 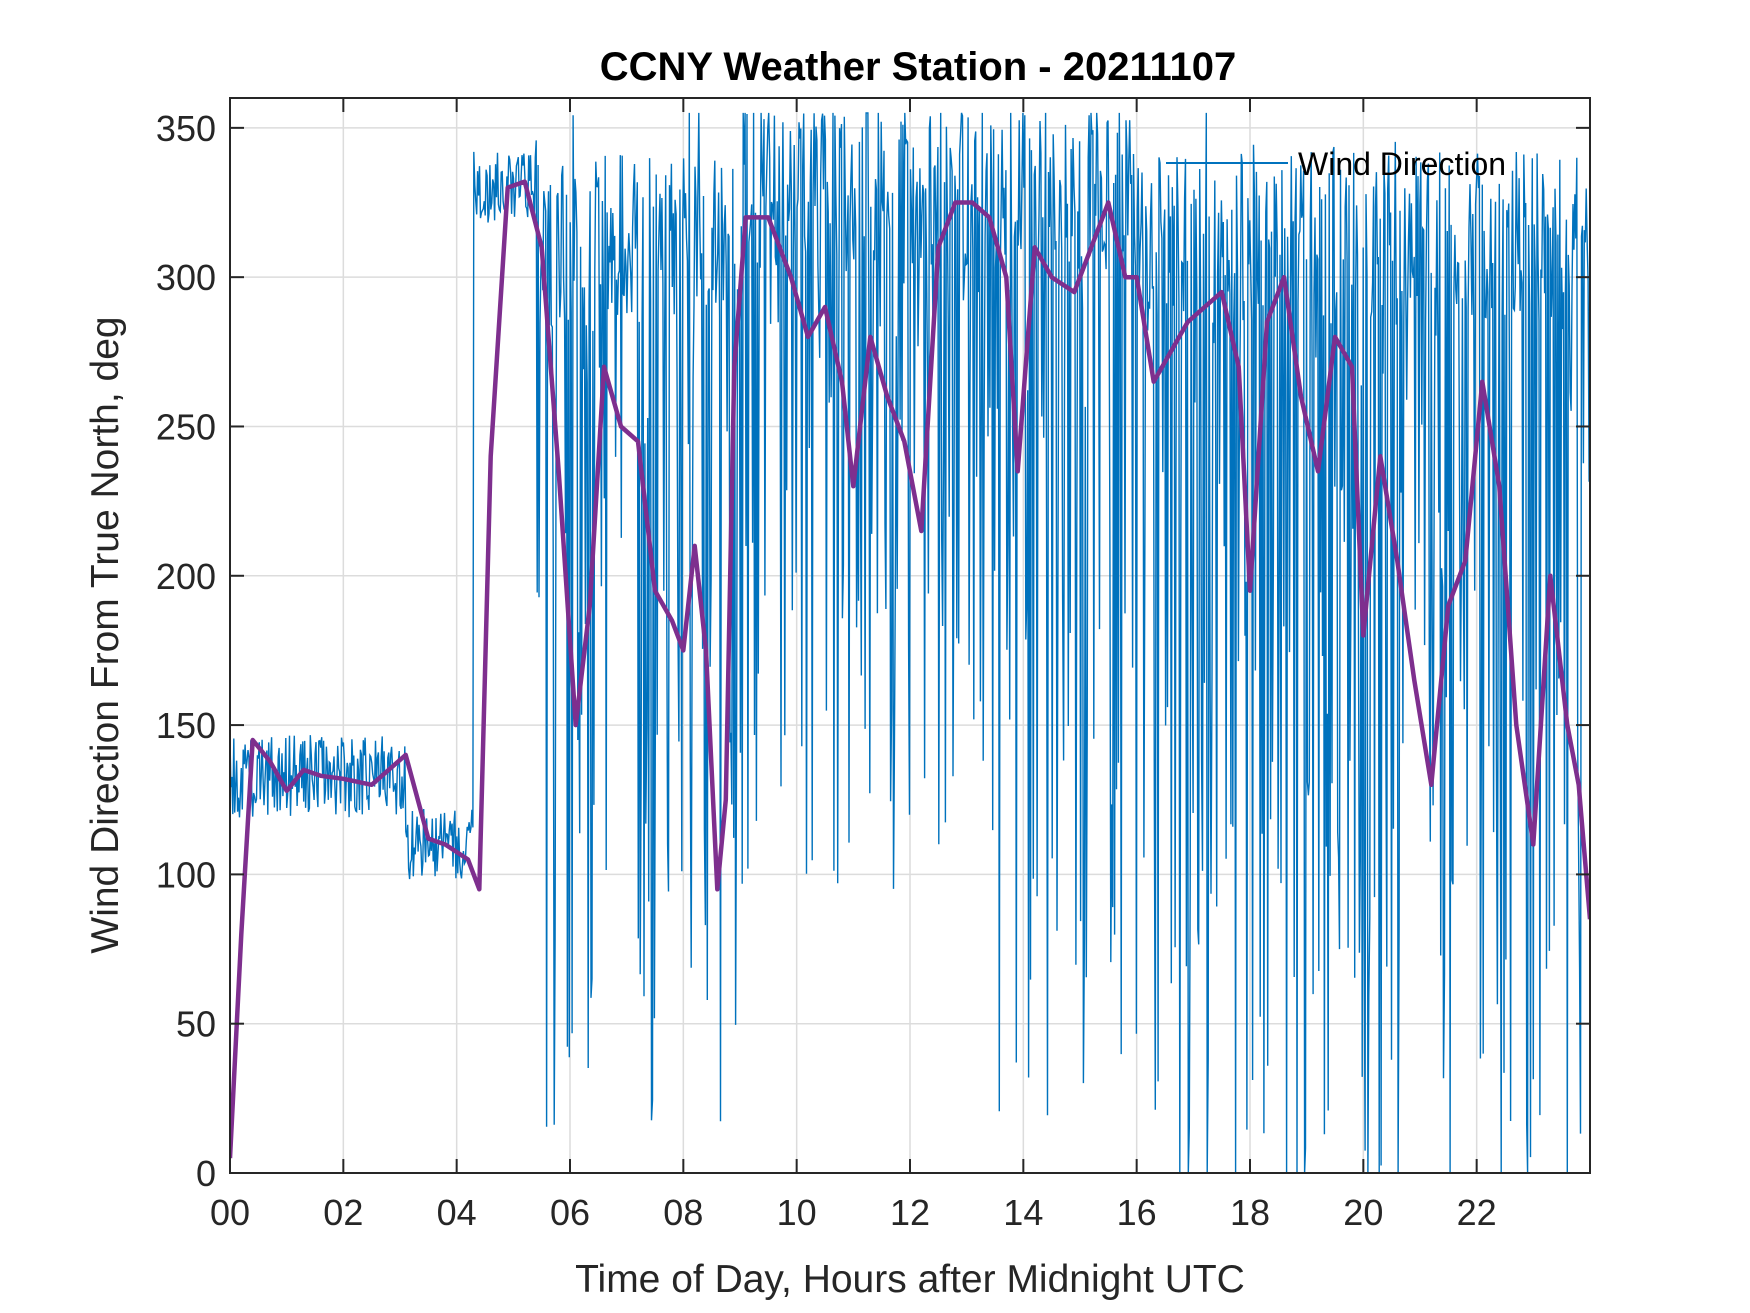 I want to click on x-tick-label: 22, so click(x=1477, y=1212).